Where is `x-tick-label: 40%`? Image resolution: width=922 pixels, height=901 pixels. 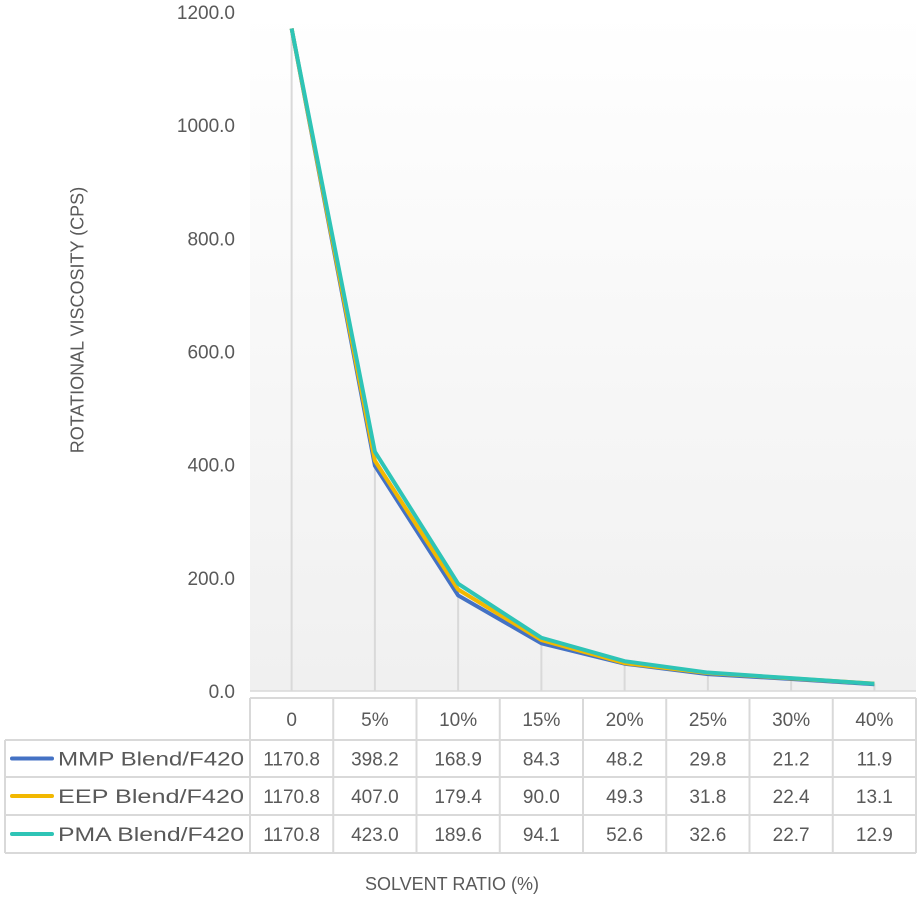 x-tick-label: 40% is located at coordinates (874, 720).